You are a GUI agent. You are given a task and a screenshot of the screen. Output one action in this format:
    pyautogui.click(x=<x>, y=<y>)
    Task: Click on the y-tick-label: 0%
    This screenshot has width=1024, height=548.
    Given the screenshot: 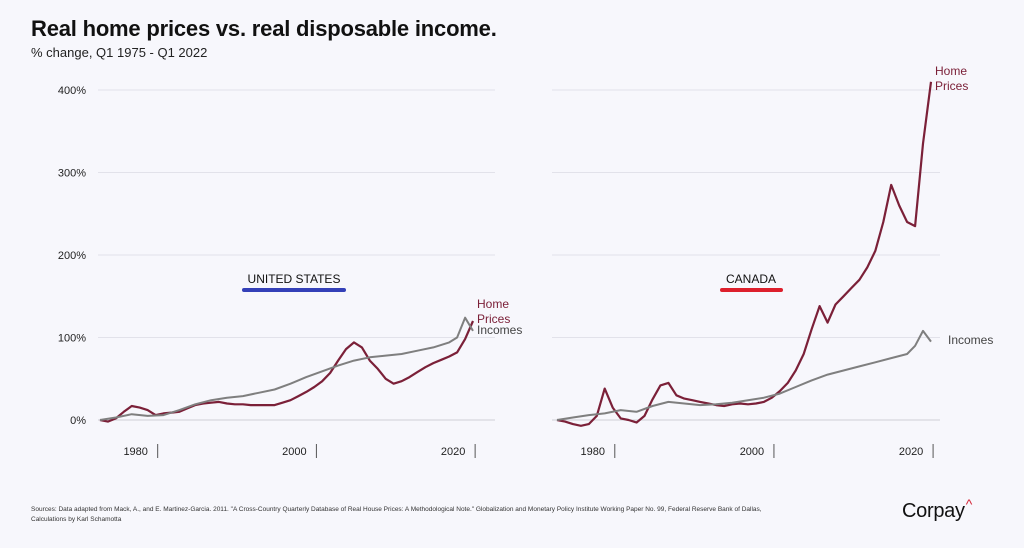 What is the action you would take?
    pyautogui.click(x=78, y=421)
    